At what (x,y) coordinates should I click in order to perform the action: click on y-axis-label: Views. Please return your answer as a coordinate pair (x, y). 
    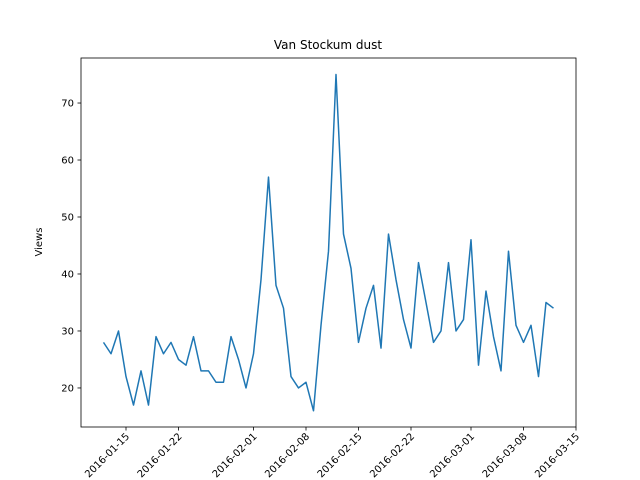
    Looking at the image, I should click on (39, 242).